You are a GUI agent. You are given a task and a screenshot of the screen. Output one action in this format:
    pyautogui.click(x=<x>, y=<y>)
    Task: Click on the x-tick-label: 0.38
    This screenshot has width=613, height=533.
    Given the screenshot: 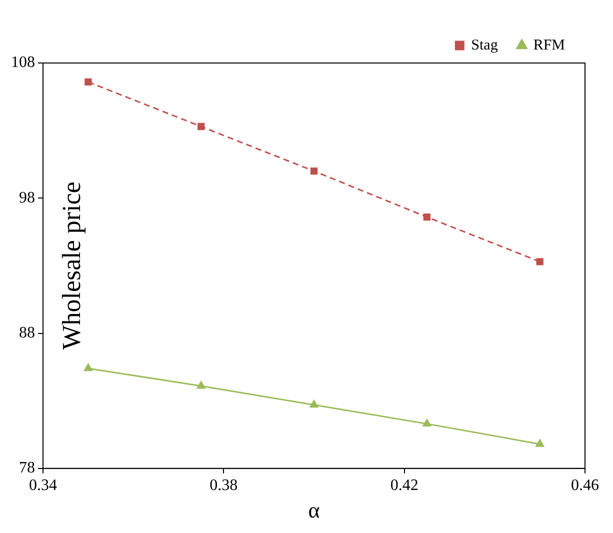 What is the action you would take?
    pyautogui.click(x=224, y=485)
    